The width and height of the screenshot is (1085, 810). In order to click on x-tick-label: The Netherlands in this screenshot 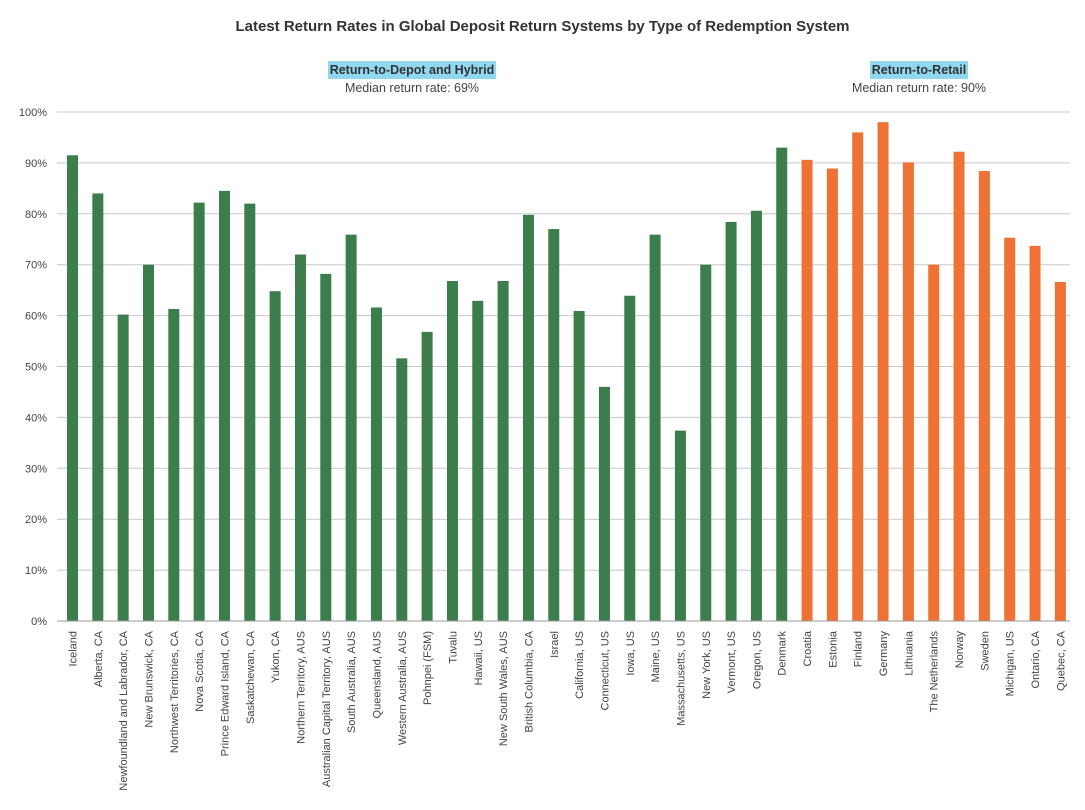, I will do `click(935, 672)`.